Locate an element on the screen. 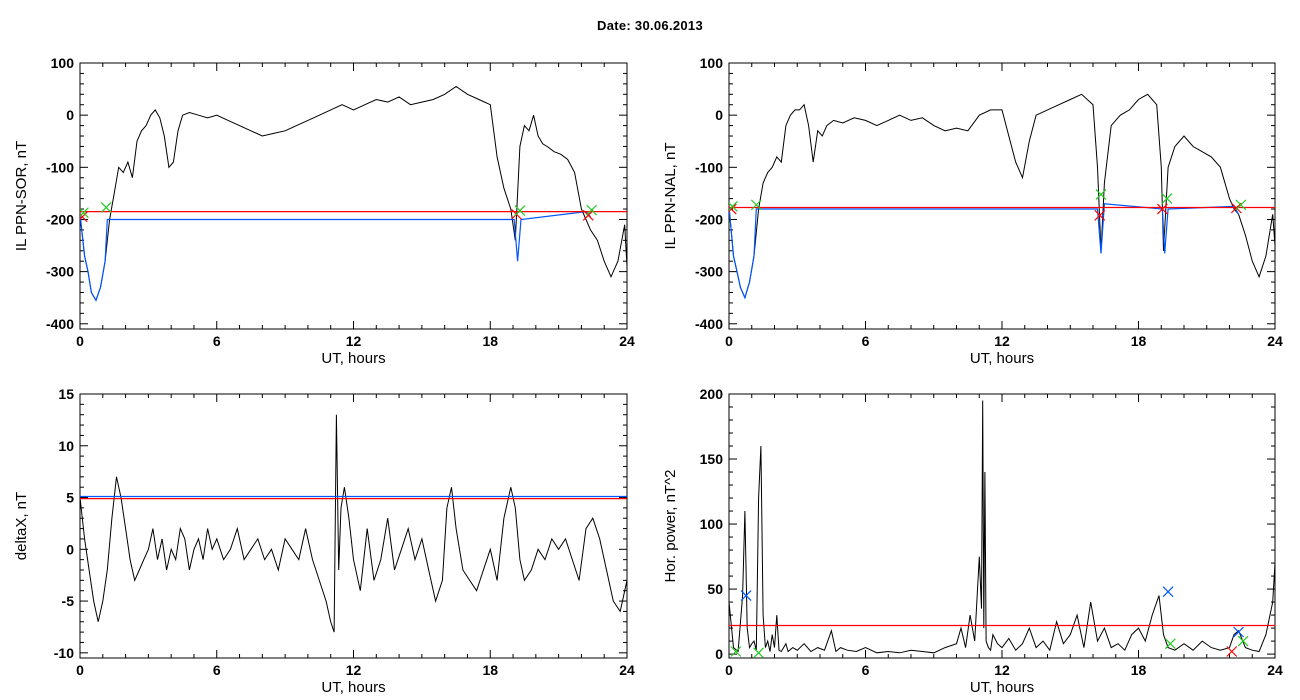 The width and height of the screenshot is (1300, 700). y-tick-label: 5 is located at coordinates (70, 498).